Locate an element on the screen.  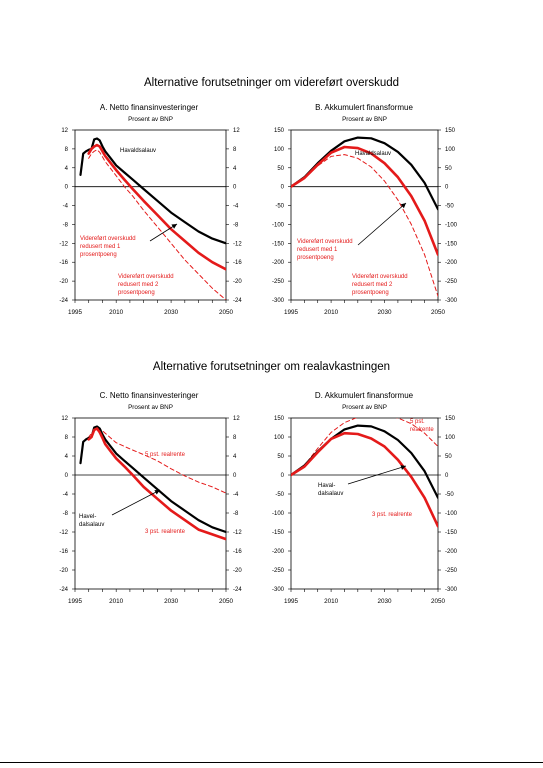
y-tick-label-right: 12 is located at coordinates (236, 419).